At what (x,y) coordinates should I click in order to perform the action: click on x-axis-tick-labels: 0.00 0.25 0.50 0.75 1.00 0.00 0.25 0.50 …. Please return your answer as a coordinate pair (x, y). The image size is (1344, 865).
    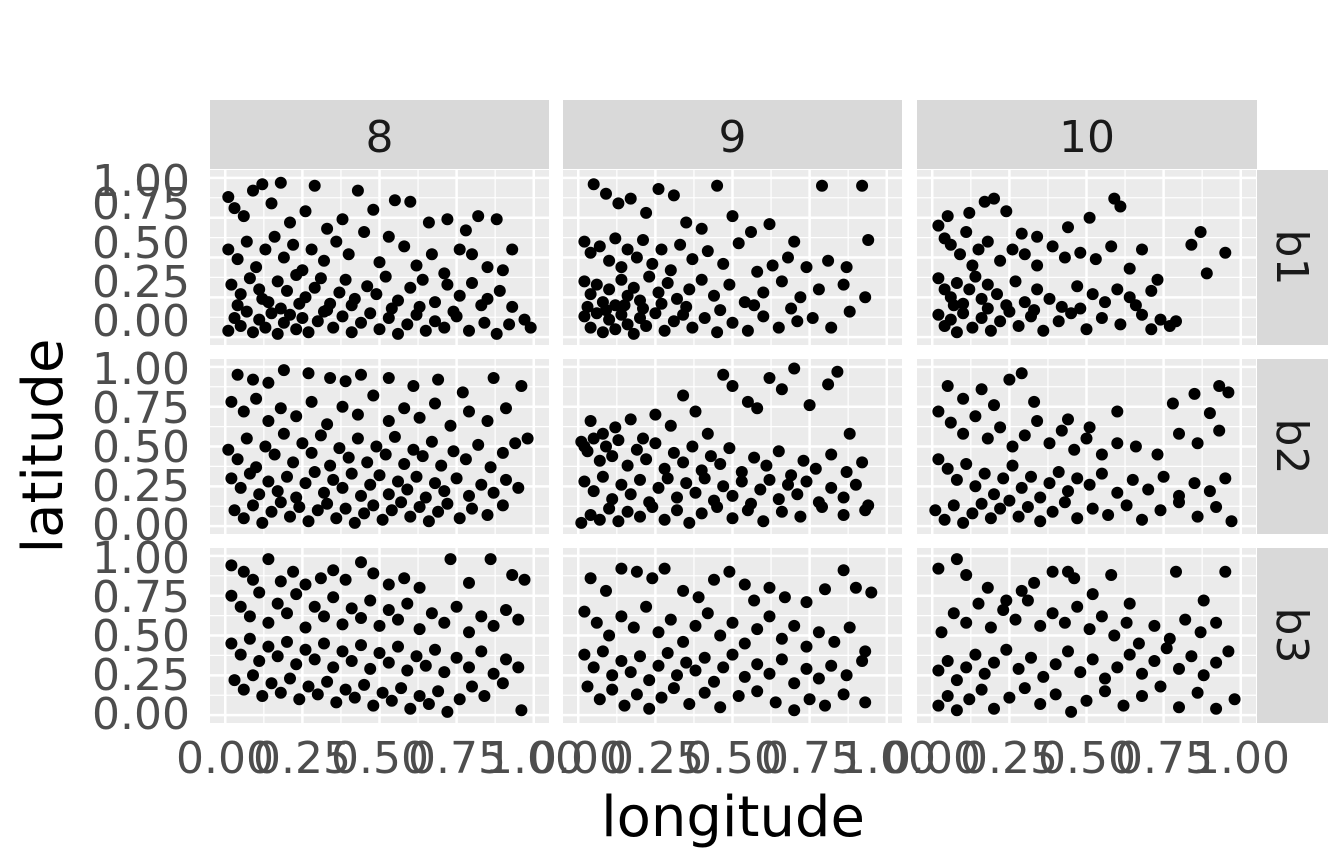
    Looking at the image, I should click on (733, 758).